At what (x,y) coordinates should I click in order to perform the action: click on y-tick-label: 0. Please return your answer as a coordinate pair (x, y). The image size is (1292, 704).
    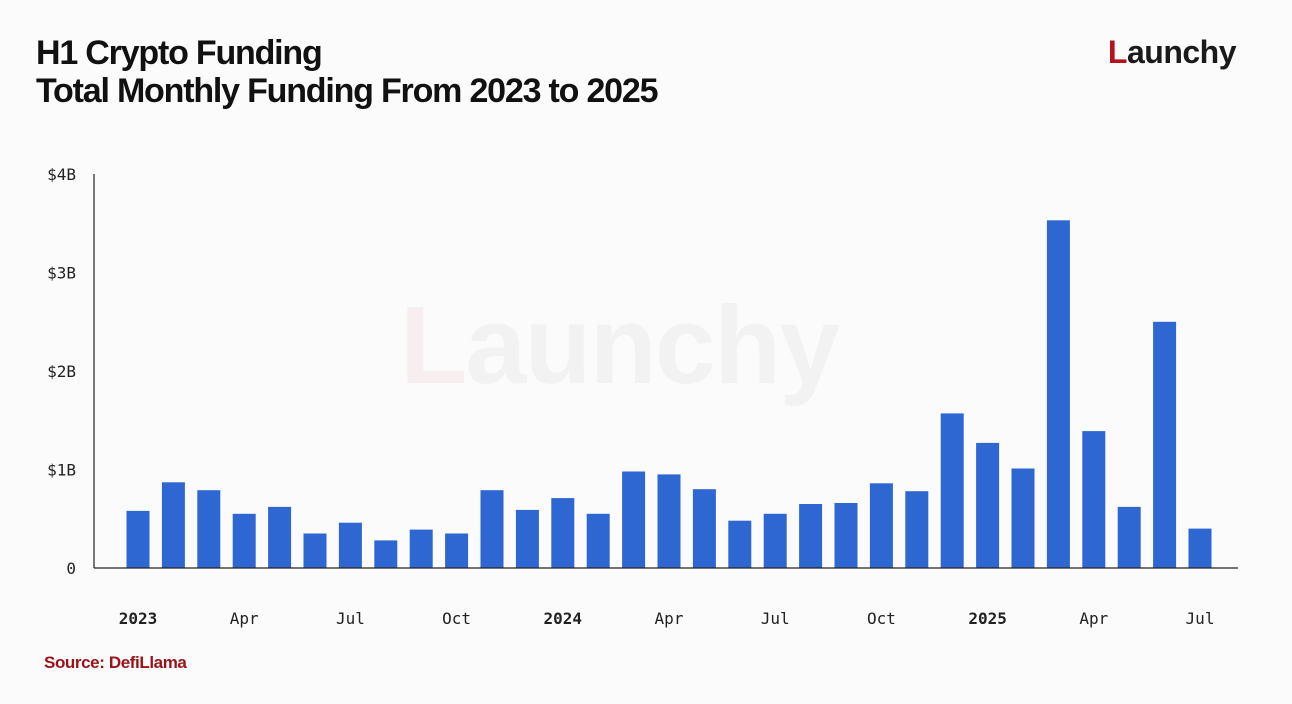
    Looking at the image, I should click on (71, 568).